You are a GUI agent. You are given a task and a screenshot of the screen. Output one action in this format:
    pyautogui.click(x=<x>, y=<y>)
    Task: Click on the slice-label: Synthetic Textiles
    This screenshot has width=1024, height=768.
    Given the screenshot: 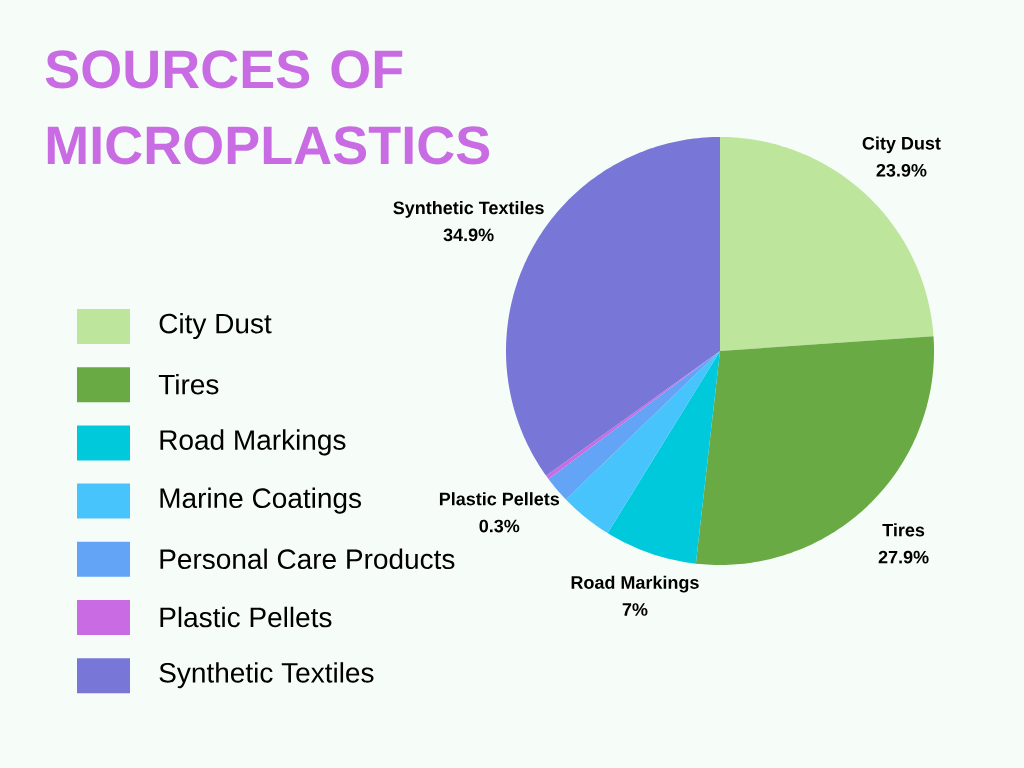 What is the action you would take?
    pyautogui.click(x=468, y=209)
    